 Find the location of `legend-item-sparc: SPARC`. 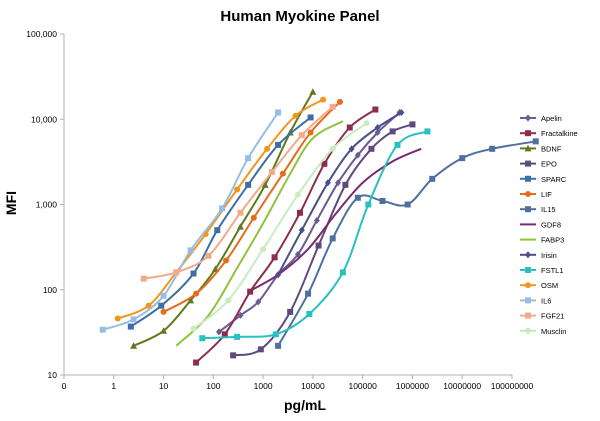

legend-item-sparc: SPARC is located at coordinates (543, 179).